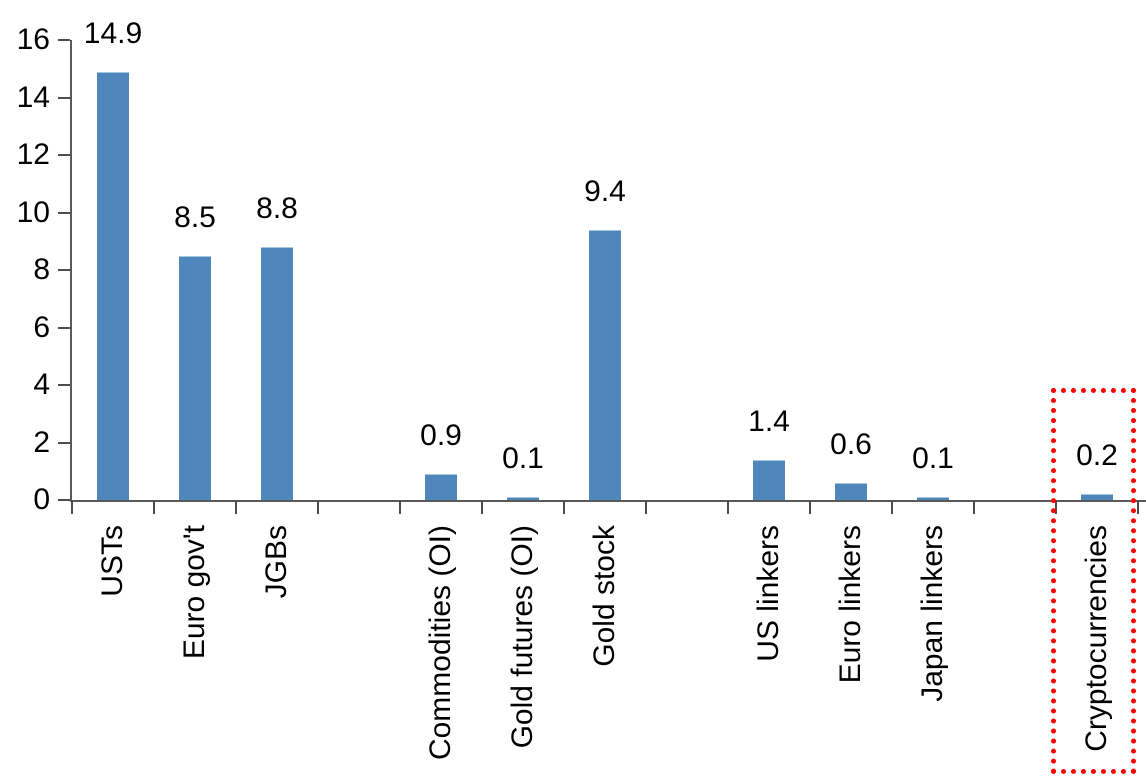 This screenshot has height=780, width=1146. Describe the element at coordinates (33, 154) in the screenshot. I see `y-tick-label: 12` at that location.